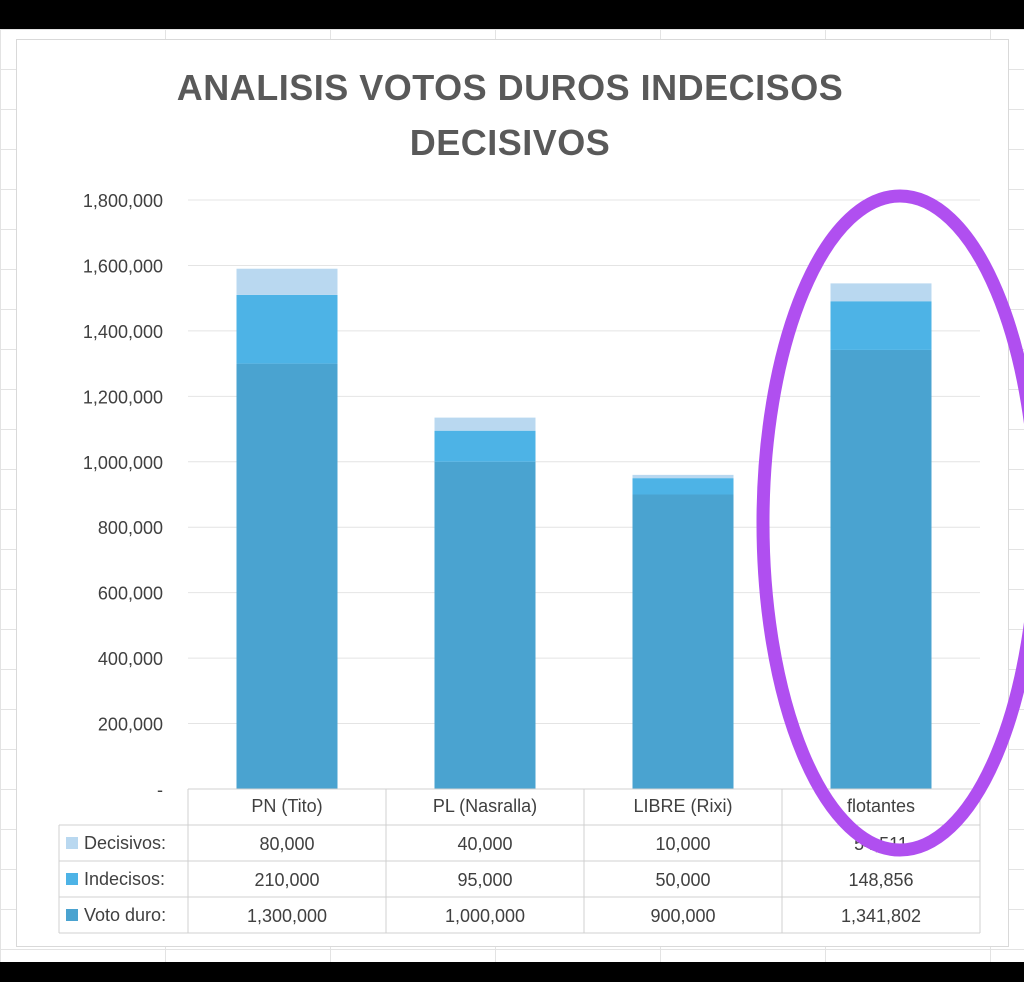  Describe the element at coordinates (125, 915) in the screenshot. I see `legend-label: Voto duro:` at that location.